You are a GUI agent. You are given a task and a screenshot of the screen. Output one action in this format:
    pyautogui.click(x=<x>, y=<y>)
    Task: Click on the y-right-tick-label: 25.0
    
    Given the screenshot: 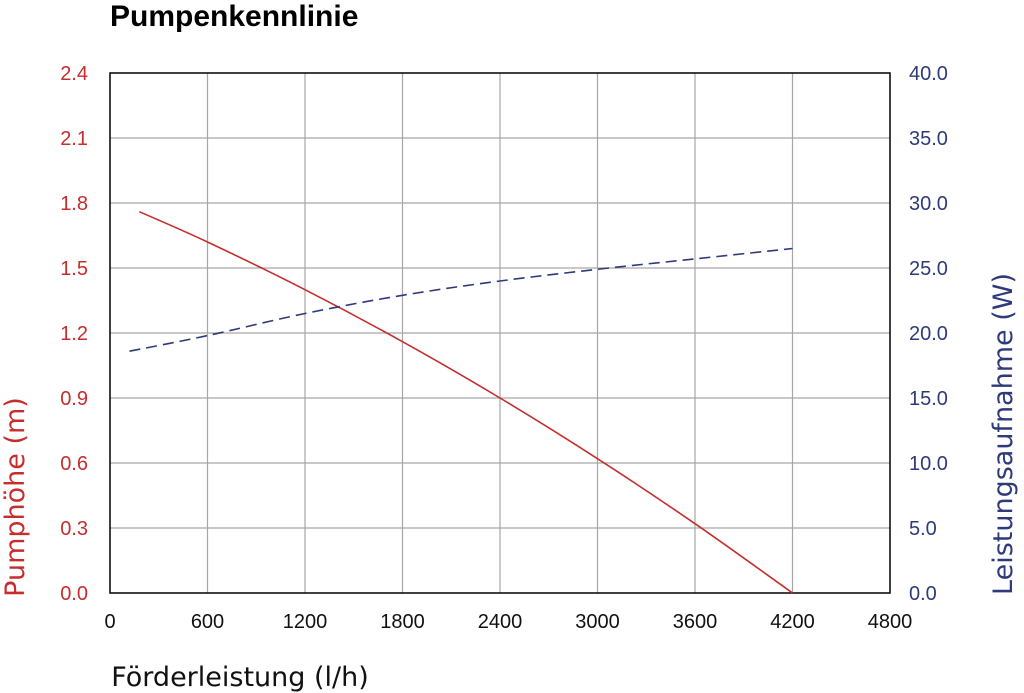 What is the action you would take?
    pyautogui.click(x=928, y=269)
    